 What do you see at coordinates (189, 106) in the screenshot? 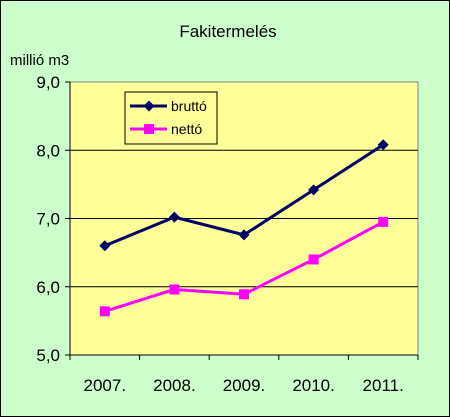
I see `legend-label-brutto: bruttó` at bounding box center [189, 106].